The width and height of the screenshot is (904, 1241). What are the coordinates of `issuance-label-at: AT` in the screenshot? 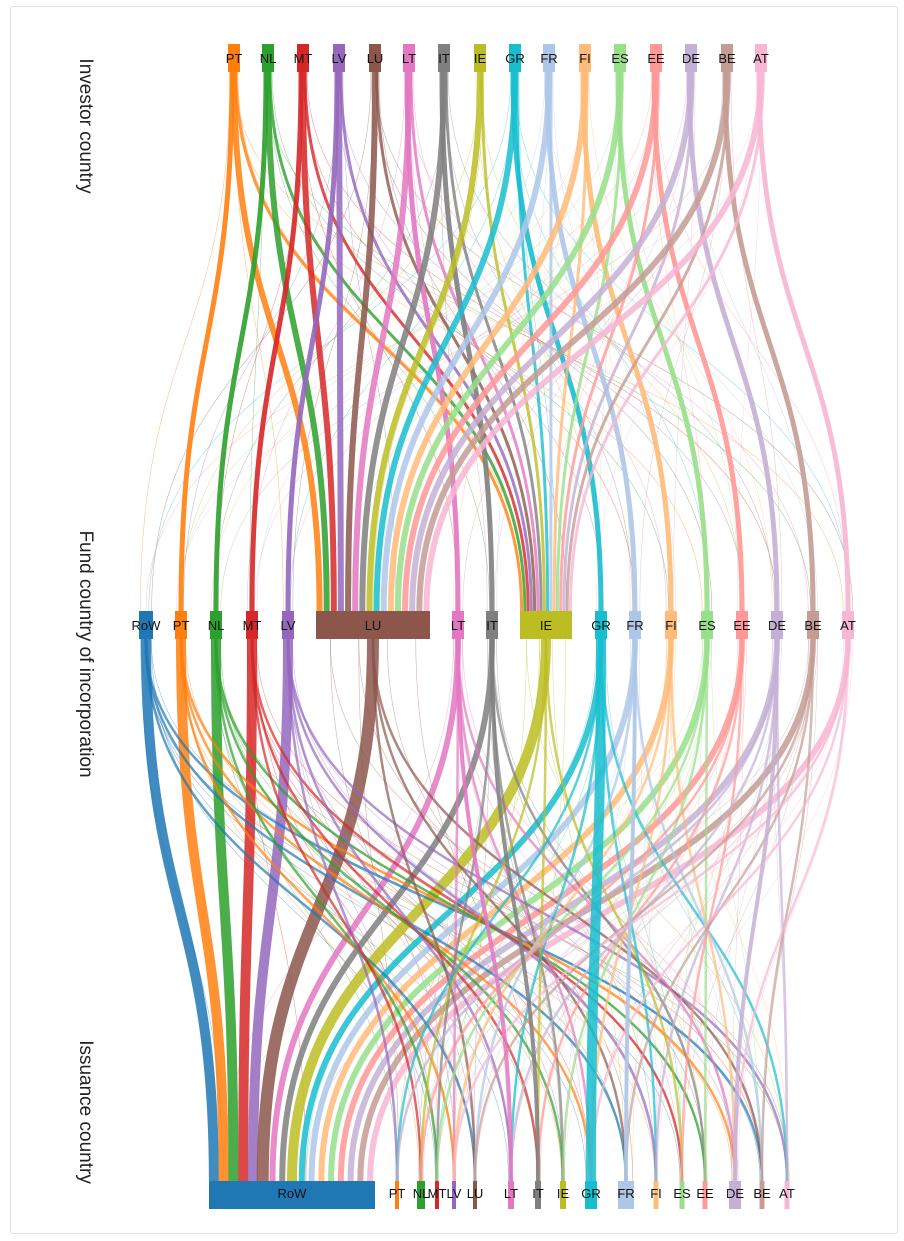 It's located at (787, 1193).